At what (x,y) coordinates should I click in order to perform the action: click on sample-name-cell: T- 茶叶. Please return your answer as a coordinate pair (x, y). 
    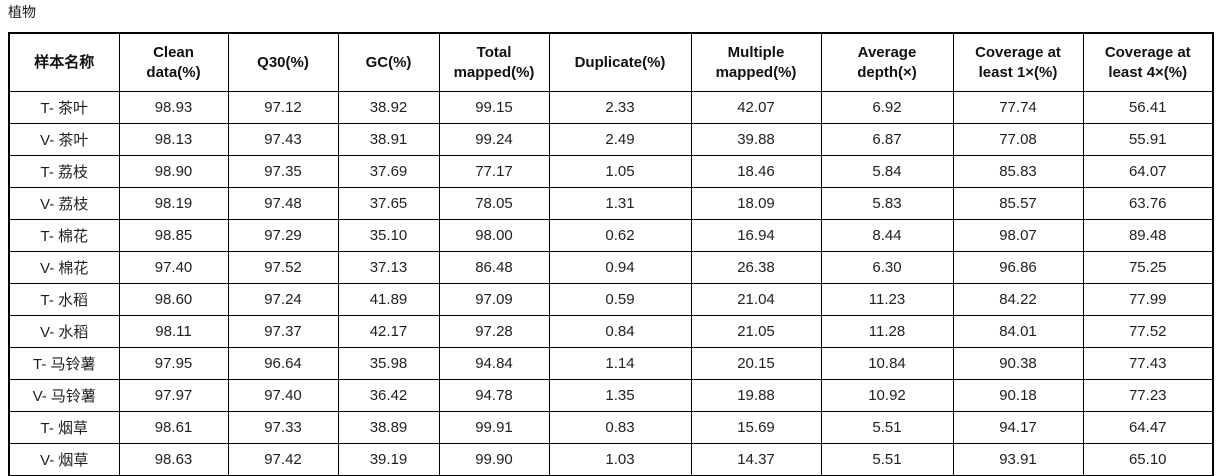
    Looking at the image, I should click on (64, 107).